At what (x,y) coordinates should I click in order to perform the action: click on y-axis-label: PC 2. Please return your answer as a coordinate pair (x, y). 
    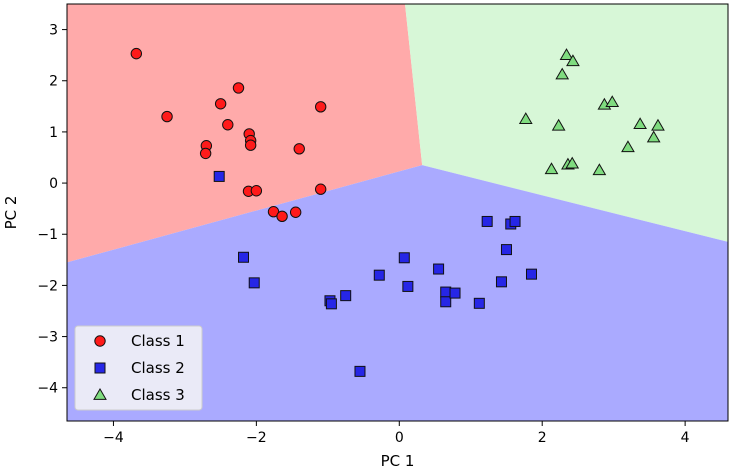
    Looking at the image, I should click on (11, 213).